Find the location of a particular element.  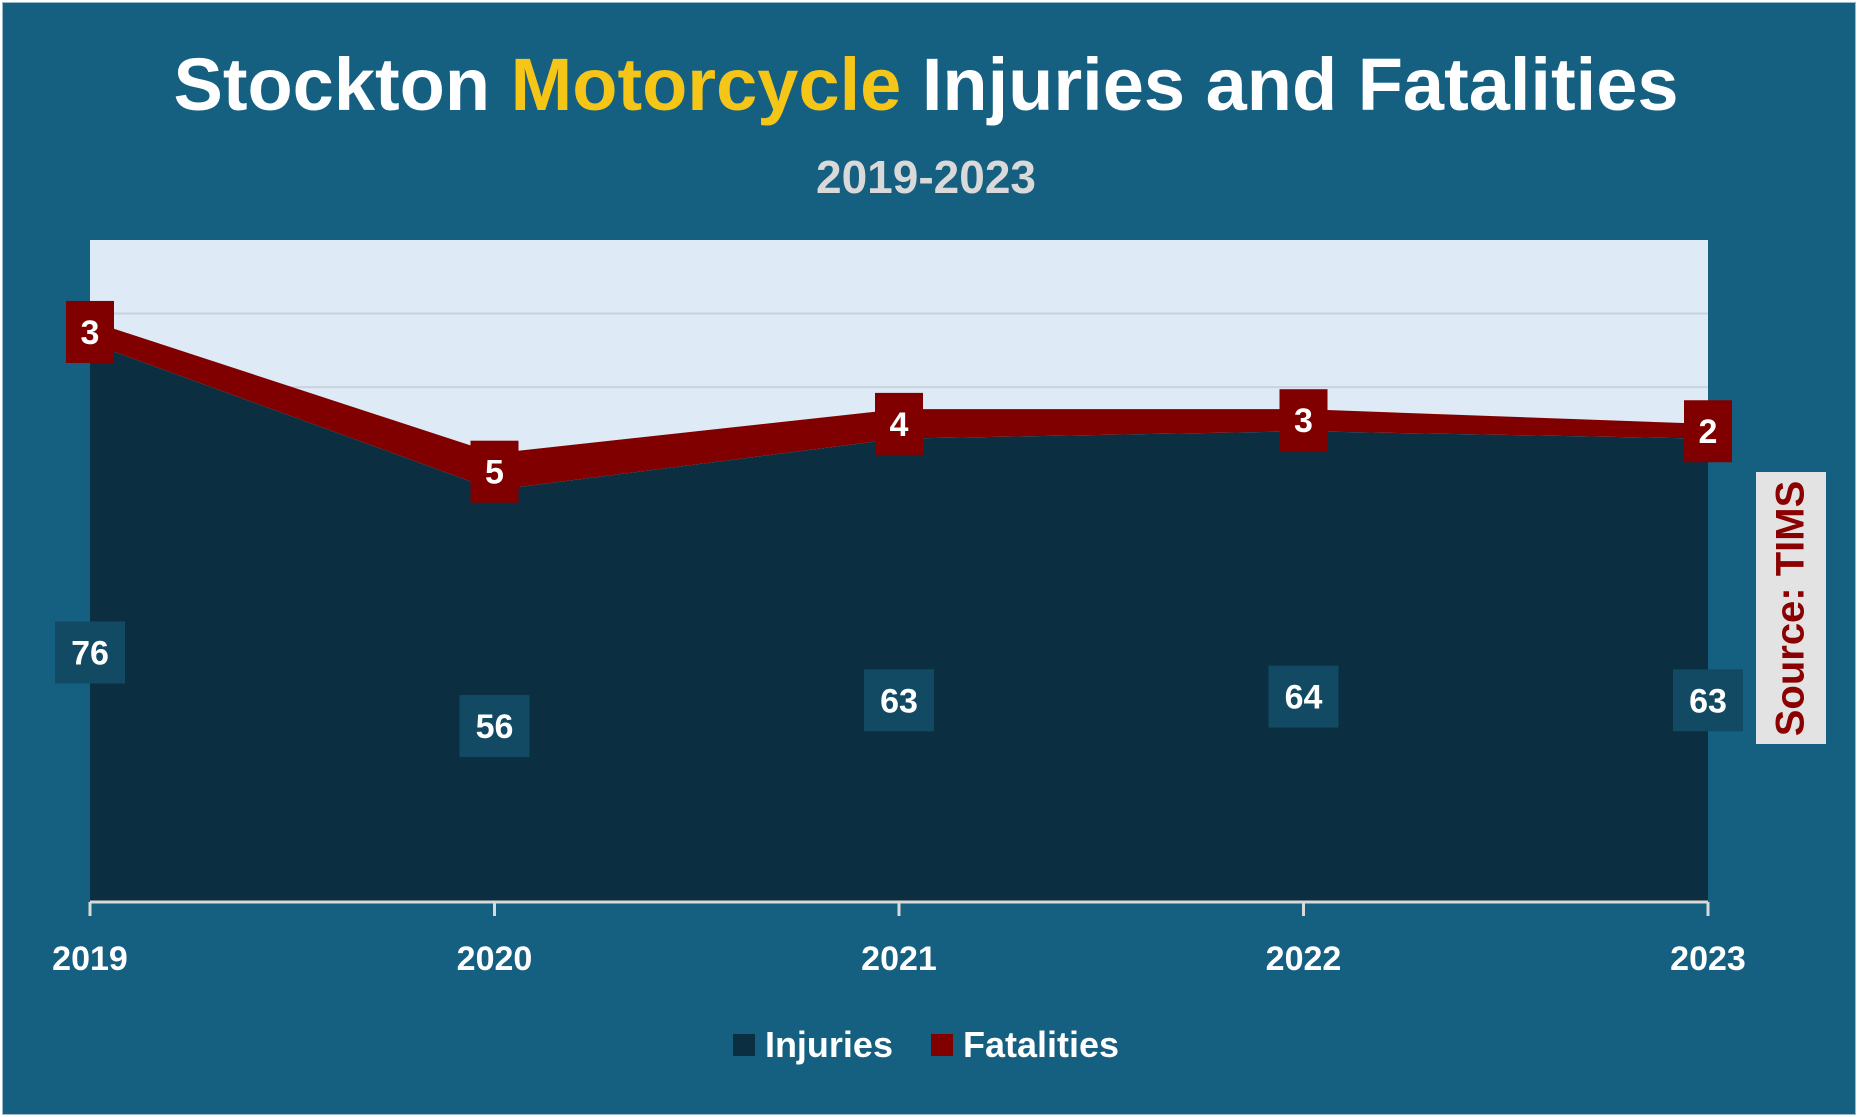

title-part2: Injuries and Fatalities is located at coordinates (1300, 84).